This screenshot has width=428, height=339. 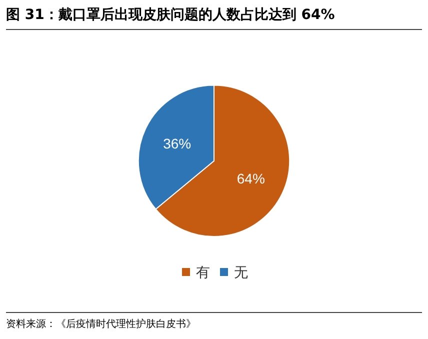 I want to click on legend-label: 有, so click(x=203, y=272).